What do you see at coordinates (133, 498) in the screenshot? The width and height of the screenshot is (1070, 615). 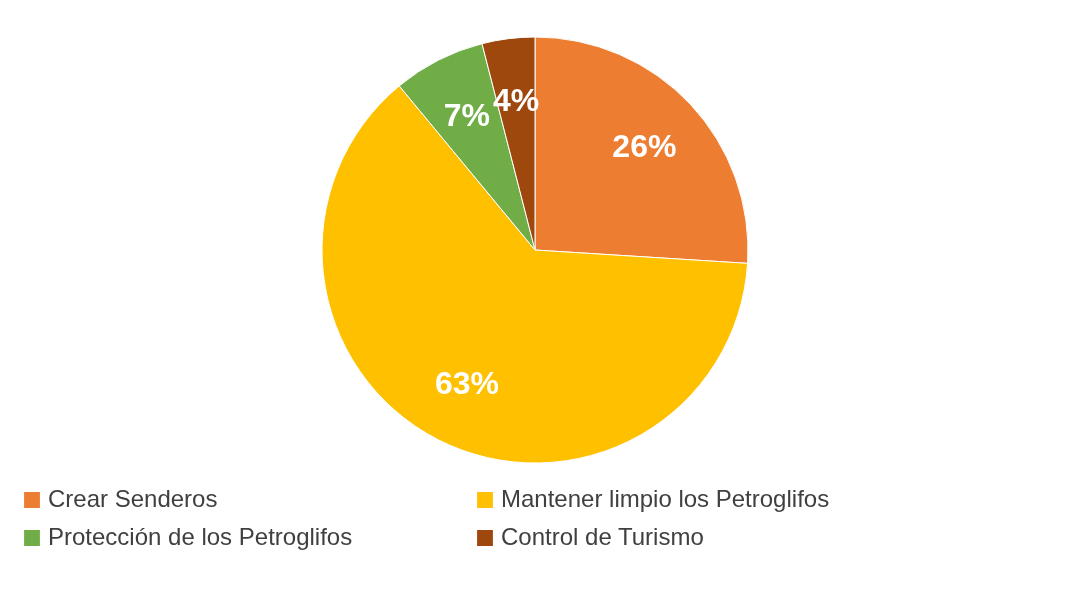 I see `legend-label: Crear Senderos` at bounding box center [133, 498].